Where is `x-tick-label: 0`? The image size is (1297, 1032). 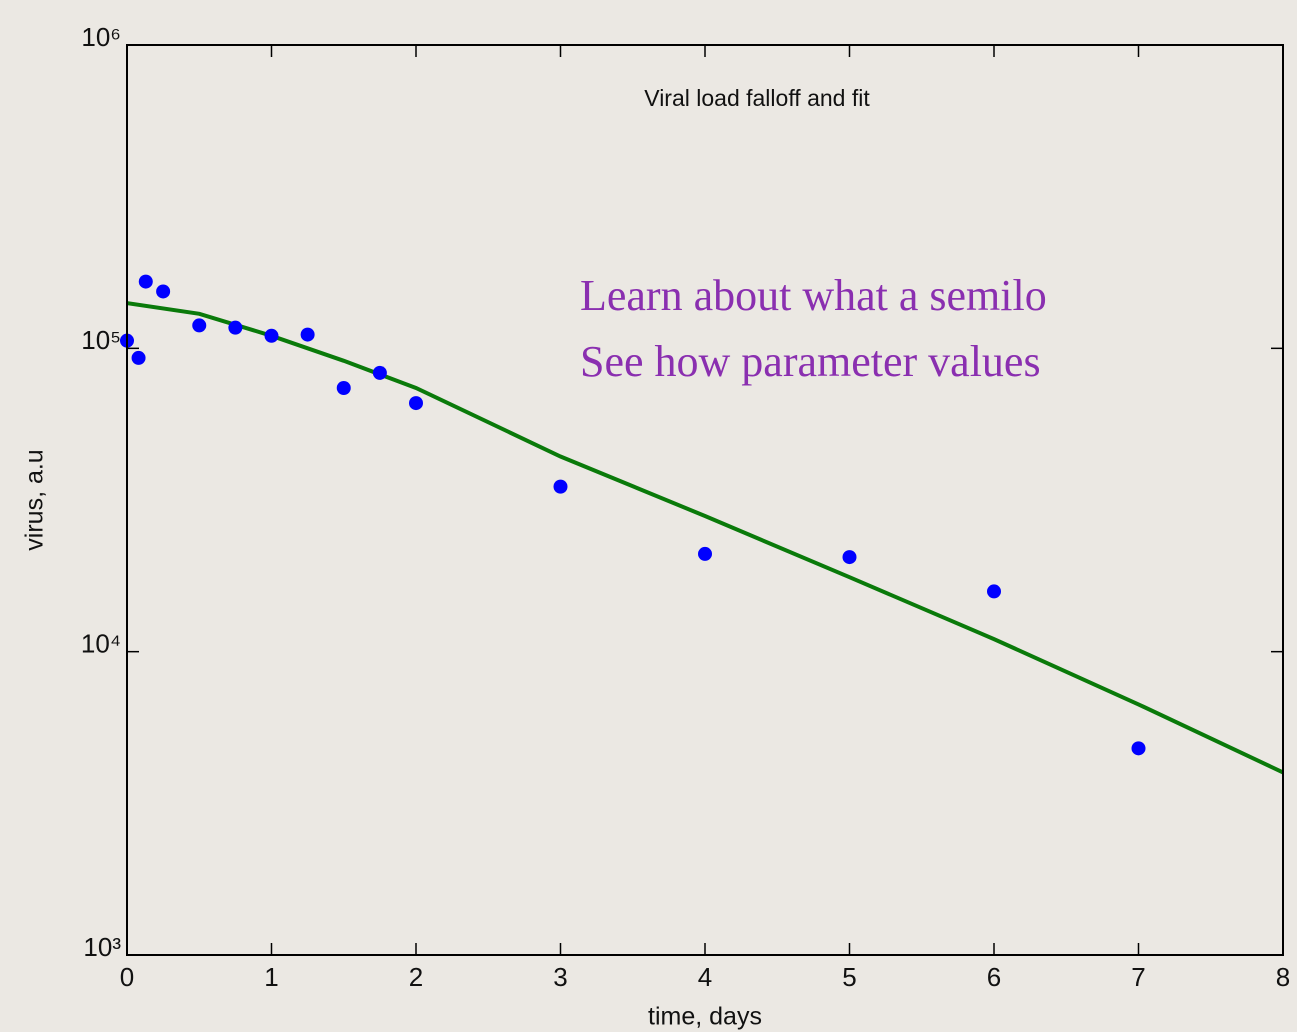 x-tick-label: 0 is located at coordinates (127, 977).